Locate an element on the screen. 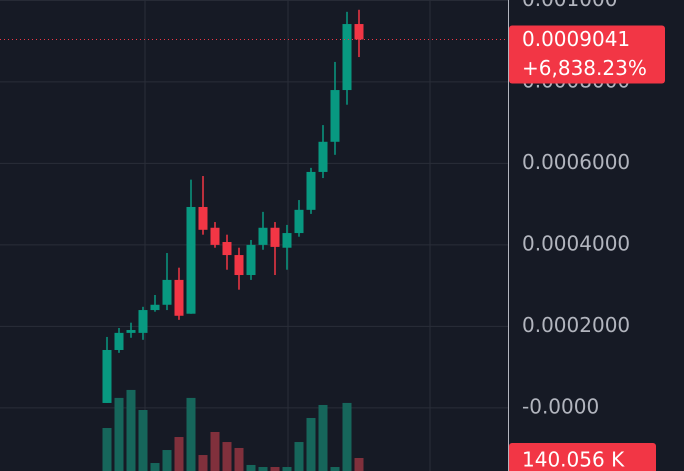  y-tick-label: 0.0004000 is located at coordinates (576, 243).